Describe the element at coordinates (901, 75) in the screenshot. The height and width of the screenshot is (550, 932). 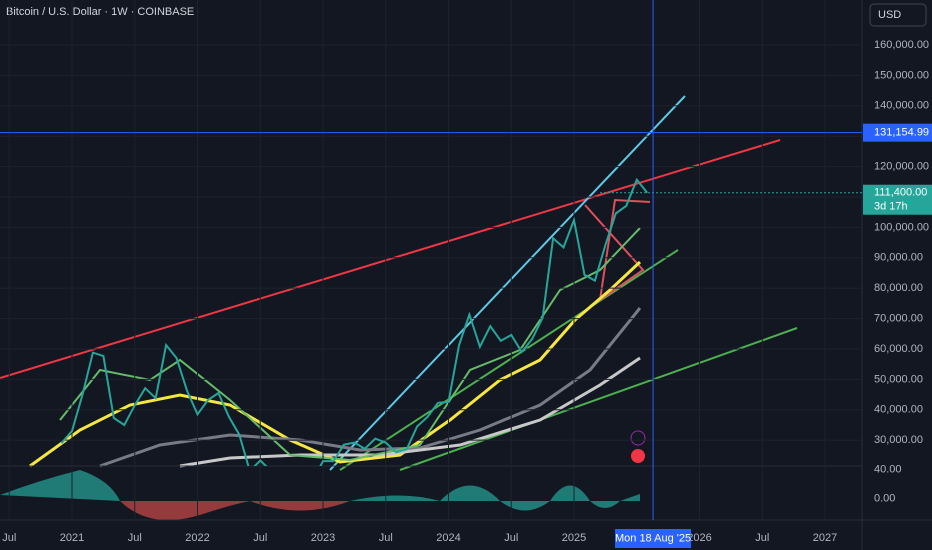
I see `y-tick-label: 150,000.00` at that location.